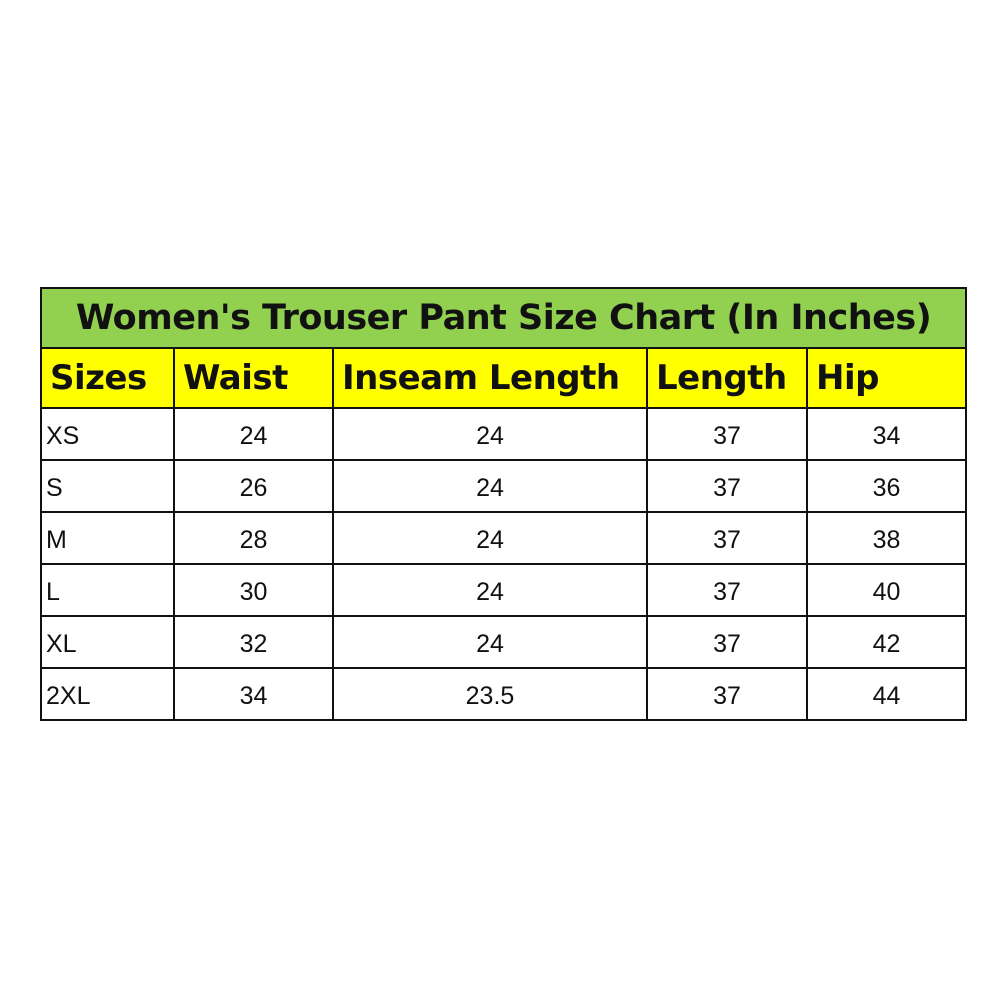 The height and width of the screenshot is (1000, 1000). Describe the element at coordinates (253, 590) in the screenshot. I see `cell-waist: 30` at that location.